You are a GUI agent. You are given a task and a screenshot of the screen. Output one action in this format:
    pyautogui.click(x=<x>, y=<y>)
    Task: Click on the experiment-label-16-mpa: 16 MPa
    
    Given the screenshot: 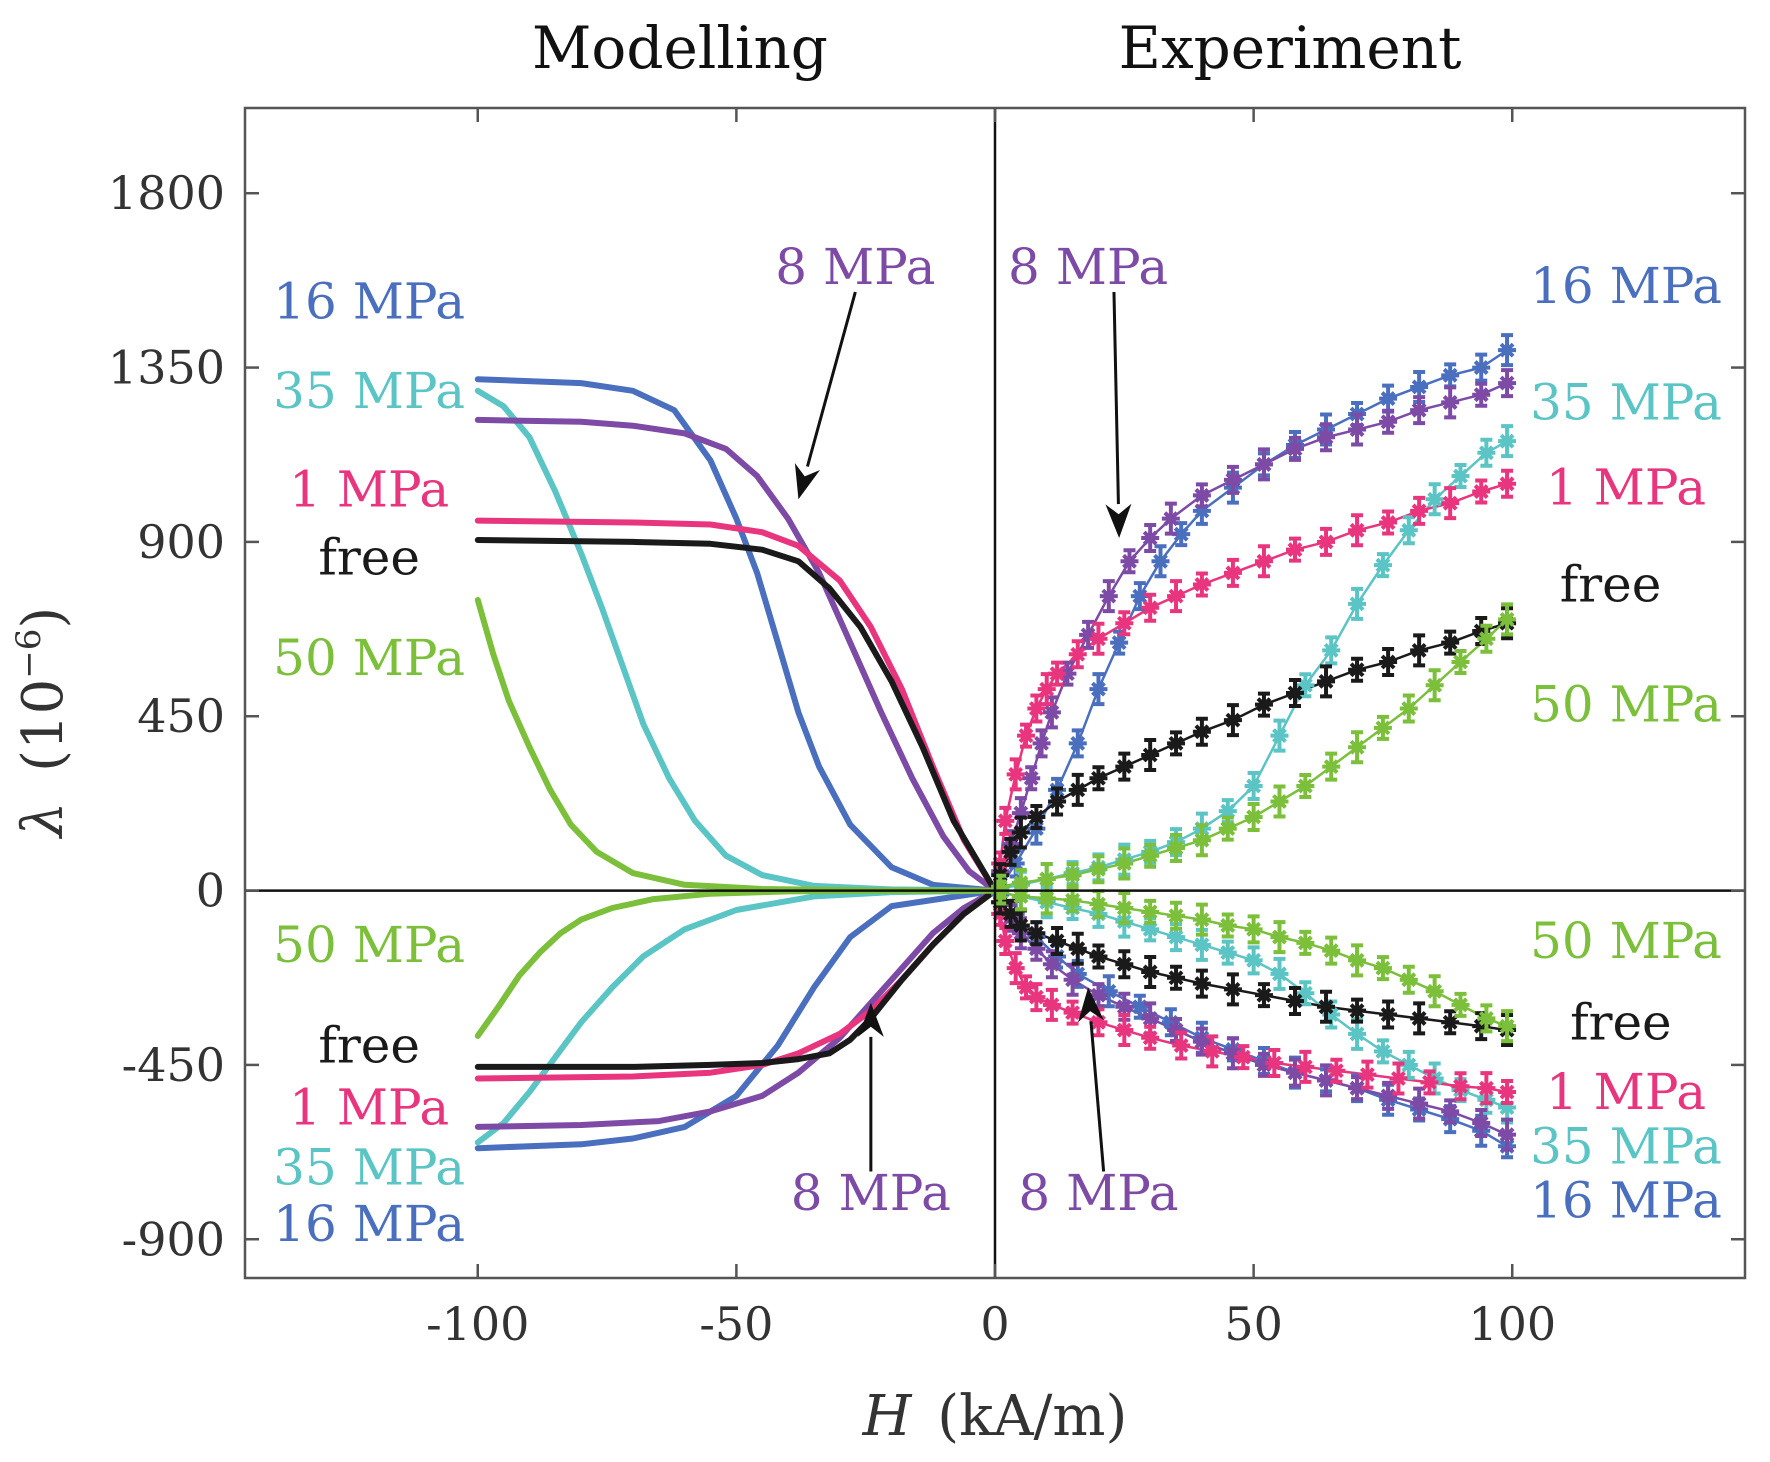 What is the action you would take?
    pyautogui.click(x=1626, y=1201)
    